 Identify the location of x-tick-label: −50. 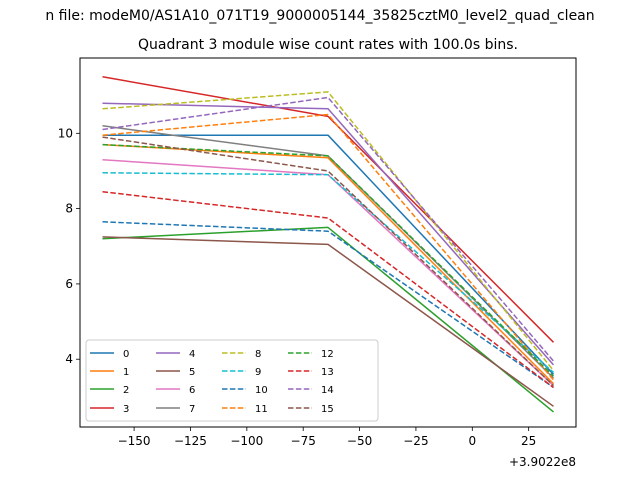
(359, 441).